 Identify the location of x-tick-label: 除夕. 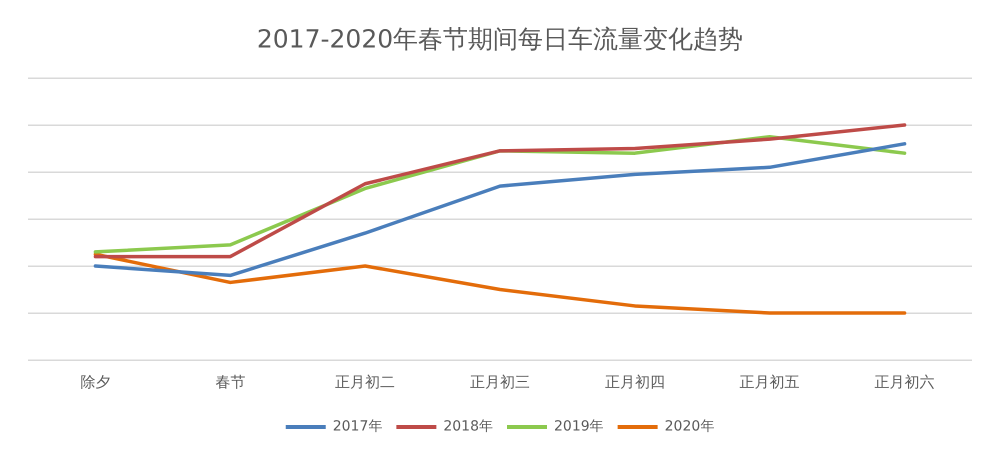
(95, 381).